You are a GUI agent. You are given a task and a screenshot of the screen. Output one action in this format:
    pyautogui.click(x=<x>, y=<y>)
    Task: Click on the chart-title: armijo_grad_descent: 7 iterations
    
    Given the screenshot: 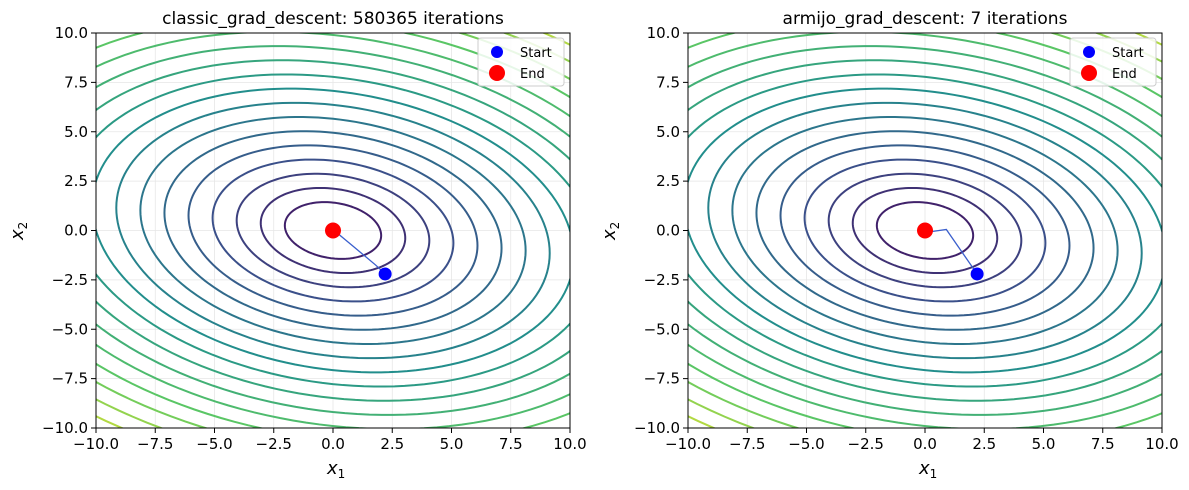 What is the action you would take?
    pyautogui.click(x=925, y=19)
    